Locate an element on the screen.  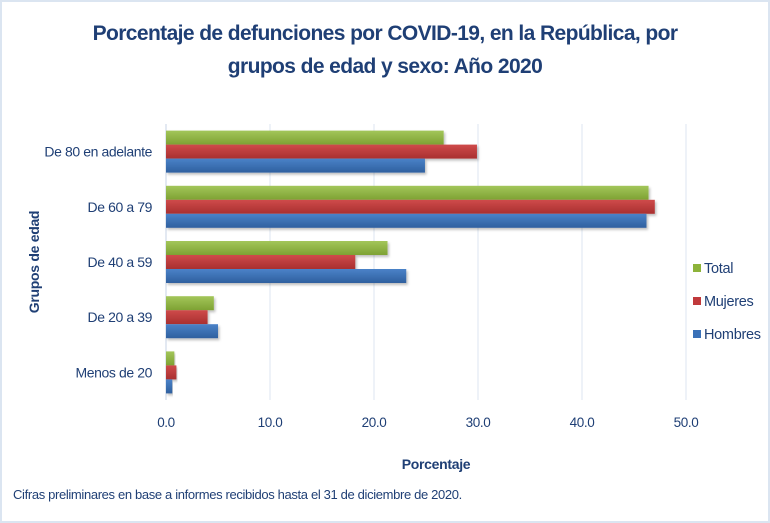
legend-swatch-hombres is located at coordinates (697, 334).